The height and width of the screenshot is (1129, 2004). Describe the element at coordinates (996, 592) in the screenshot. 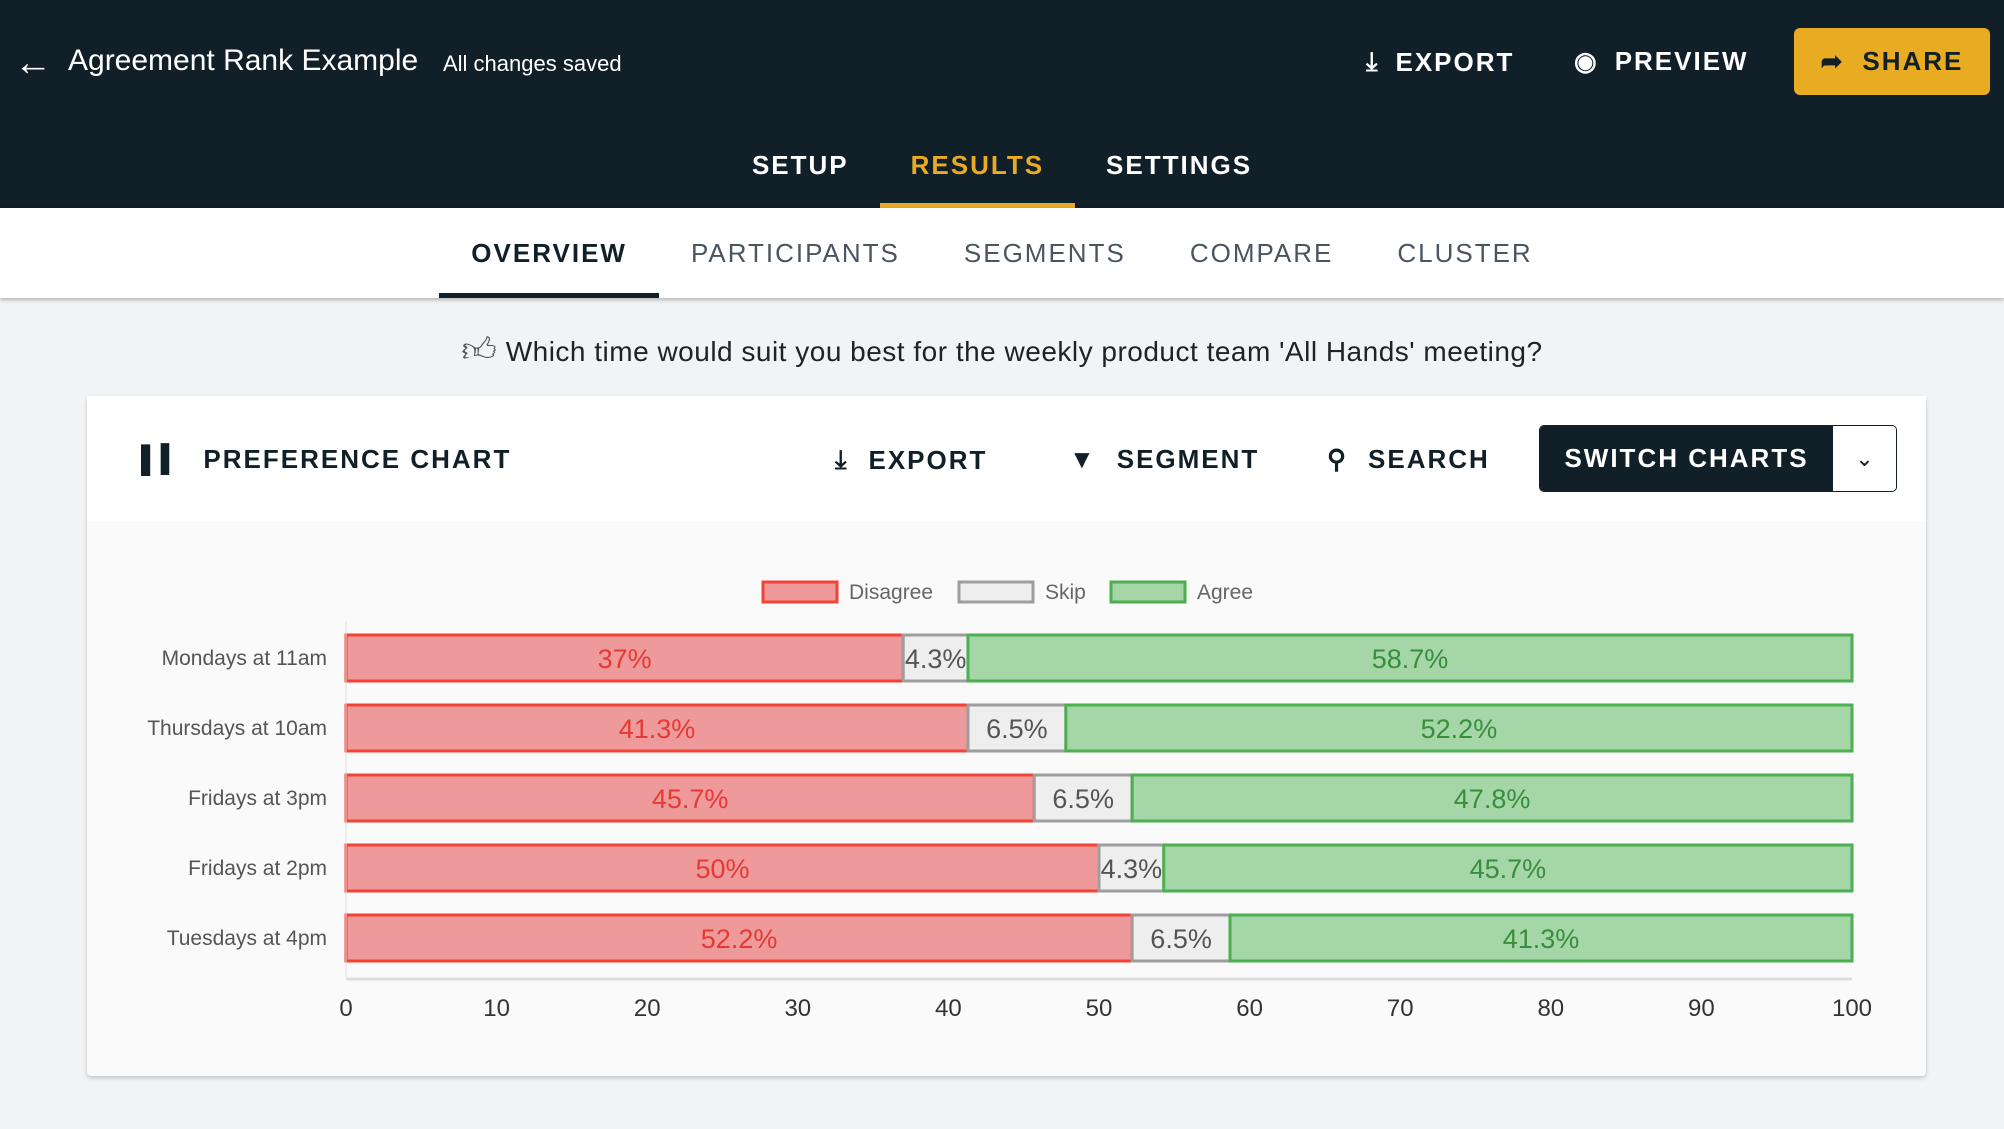

I see `legend-swatch-skip` at that location.